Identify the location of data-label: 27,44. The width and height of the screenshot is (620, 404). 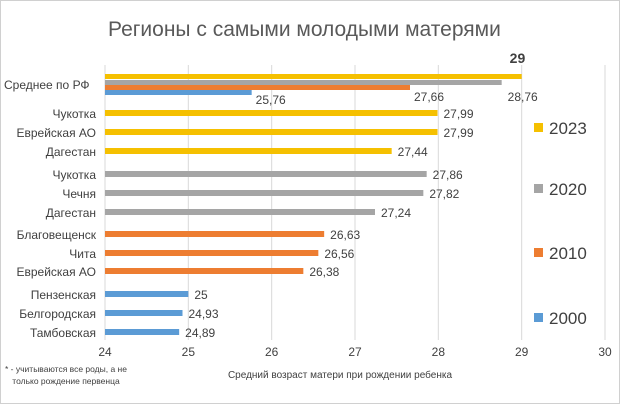
(413, 152).